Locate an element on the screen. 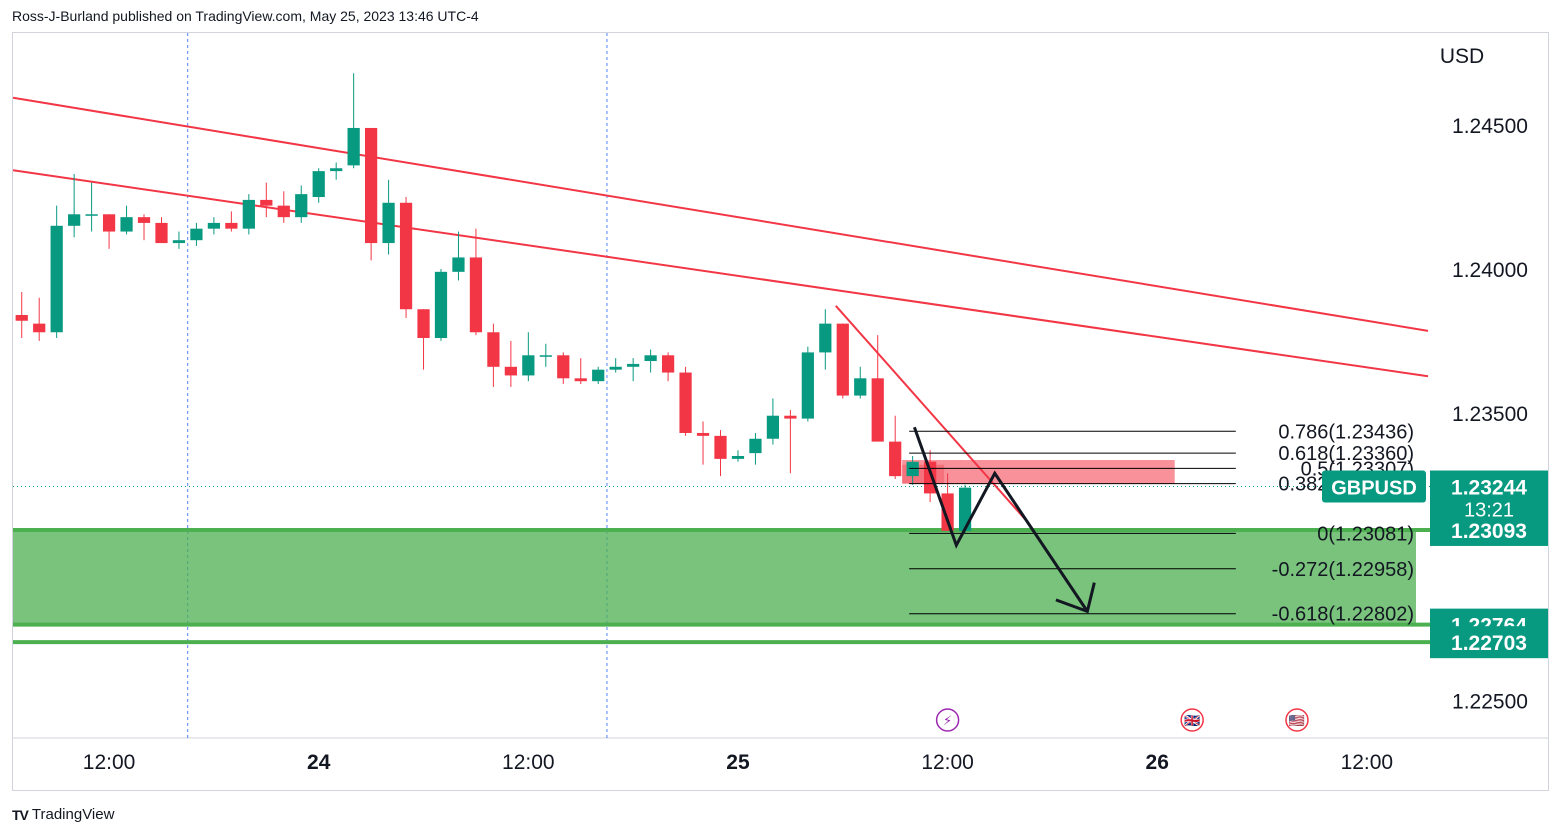 The width and height of the screenshot is (1562, 836). price-label-box is located at coordinates (1489, 642).